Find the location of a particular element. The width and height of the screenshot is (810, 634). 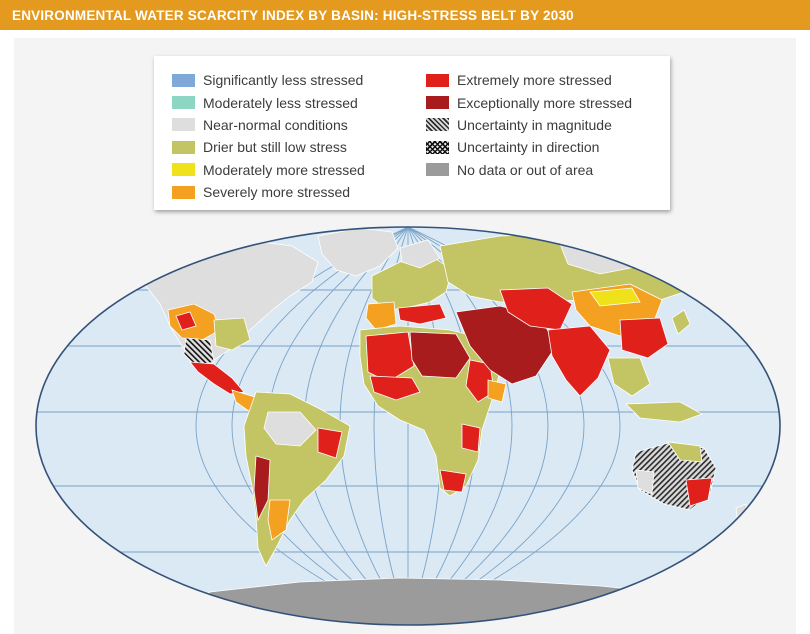

region-japan is located at coordinates (681, 322).